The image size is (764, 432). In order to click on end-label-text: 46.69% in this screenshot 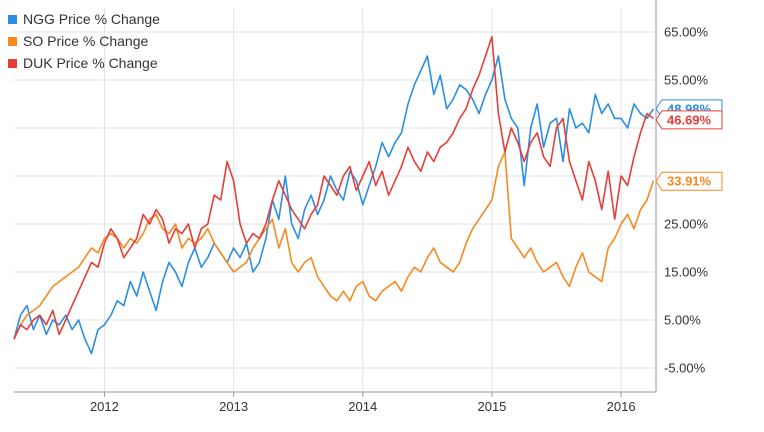, I will do `click(689, 119)`.